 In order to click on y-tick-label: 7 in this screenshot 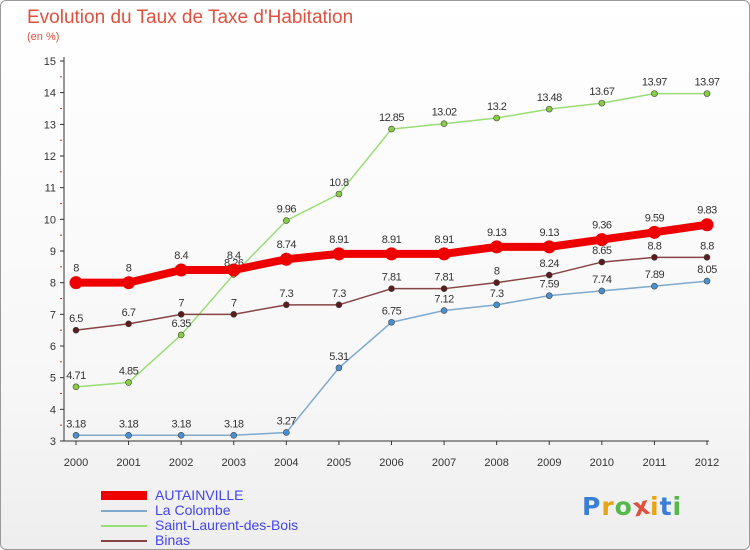, I will do `click(53, 315)`.